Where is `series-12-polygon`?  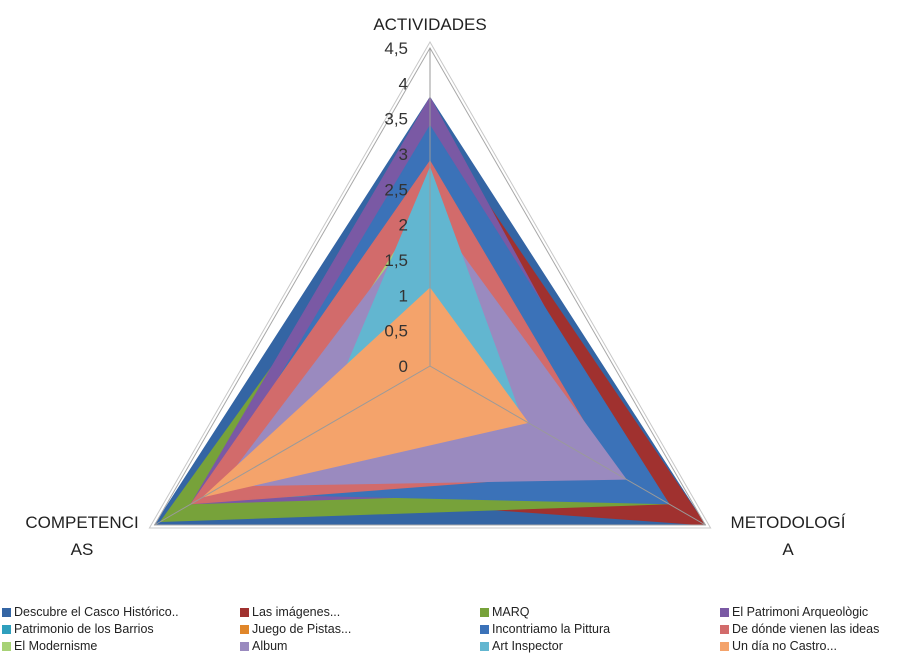 series-12-polygon is located at coordinates (366, 392).